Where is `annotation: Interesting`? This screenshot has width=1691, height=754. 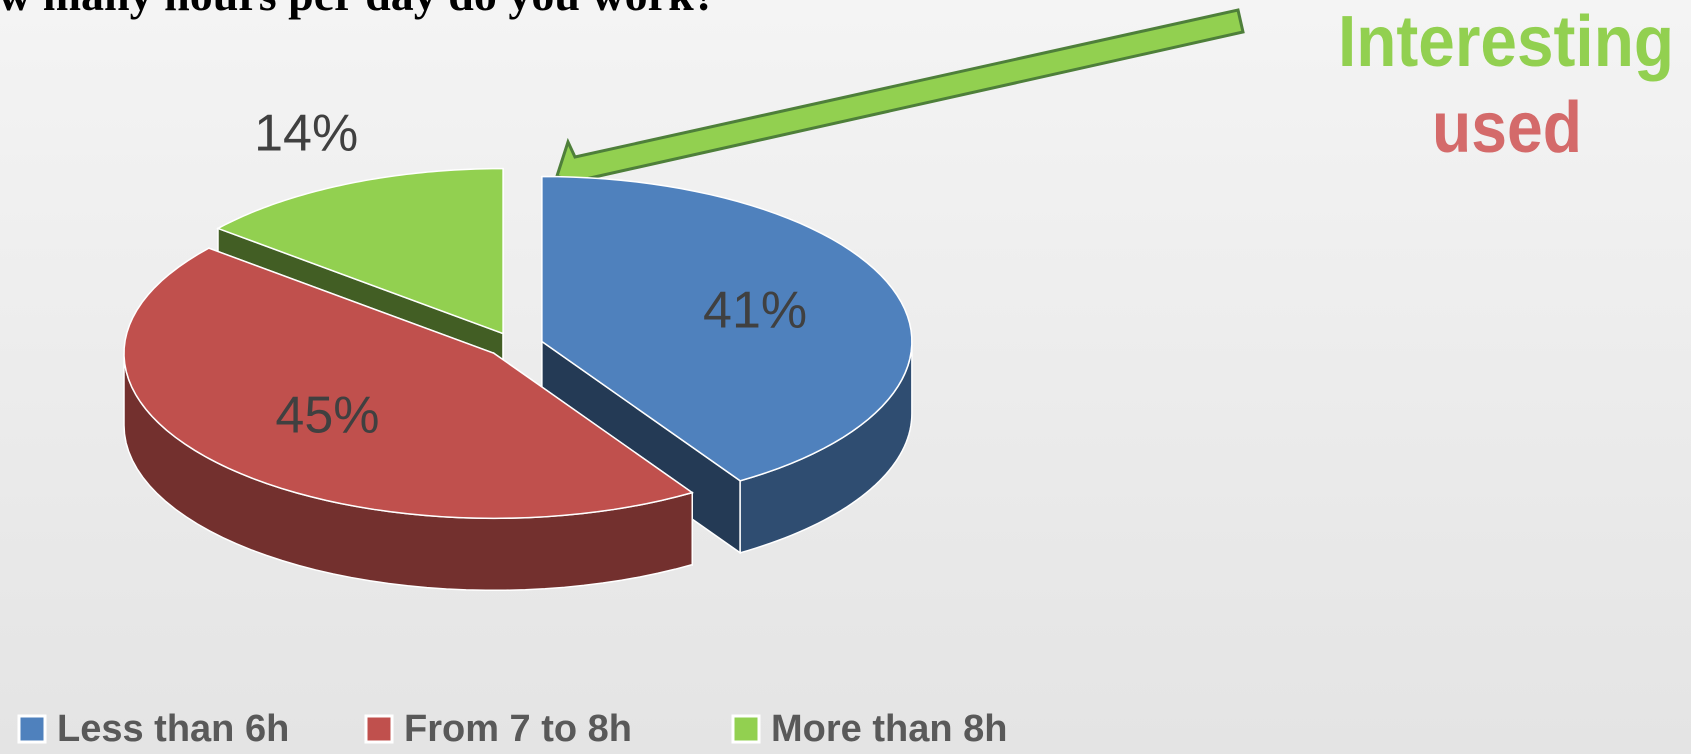 annotation: Interesting is located at coordinates (1506, 42).